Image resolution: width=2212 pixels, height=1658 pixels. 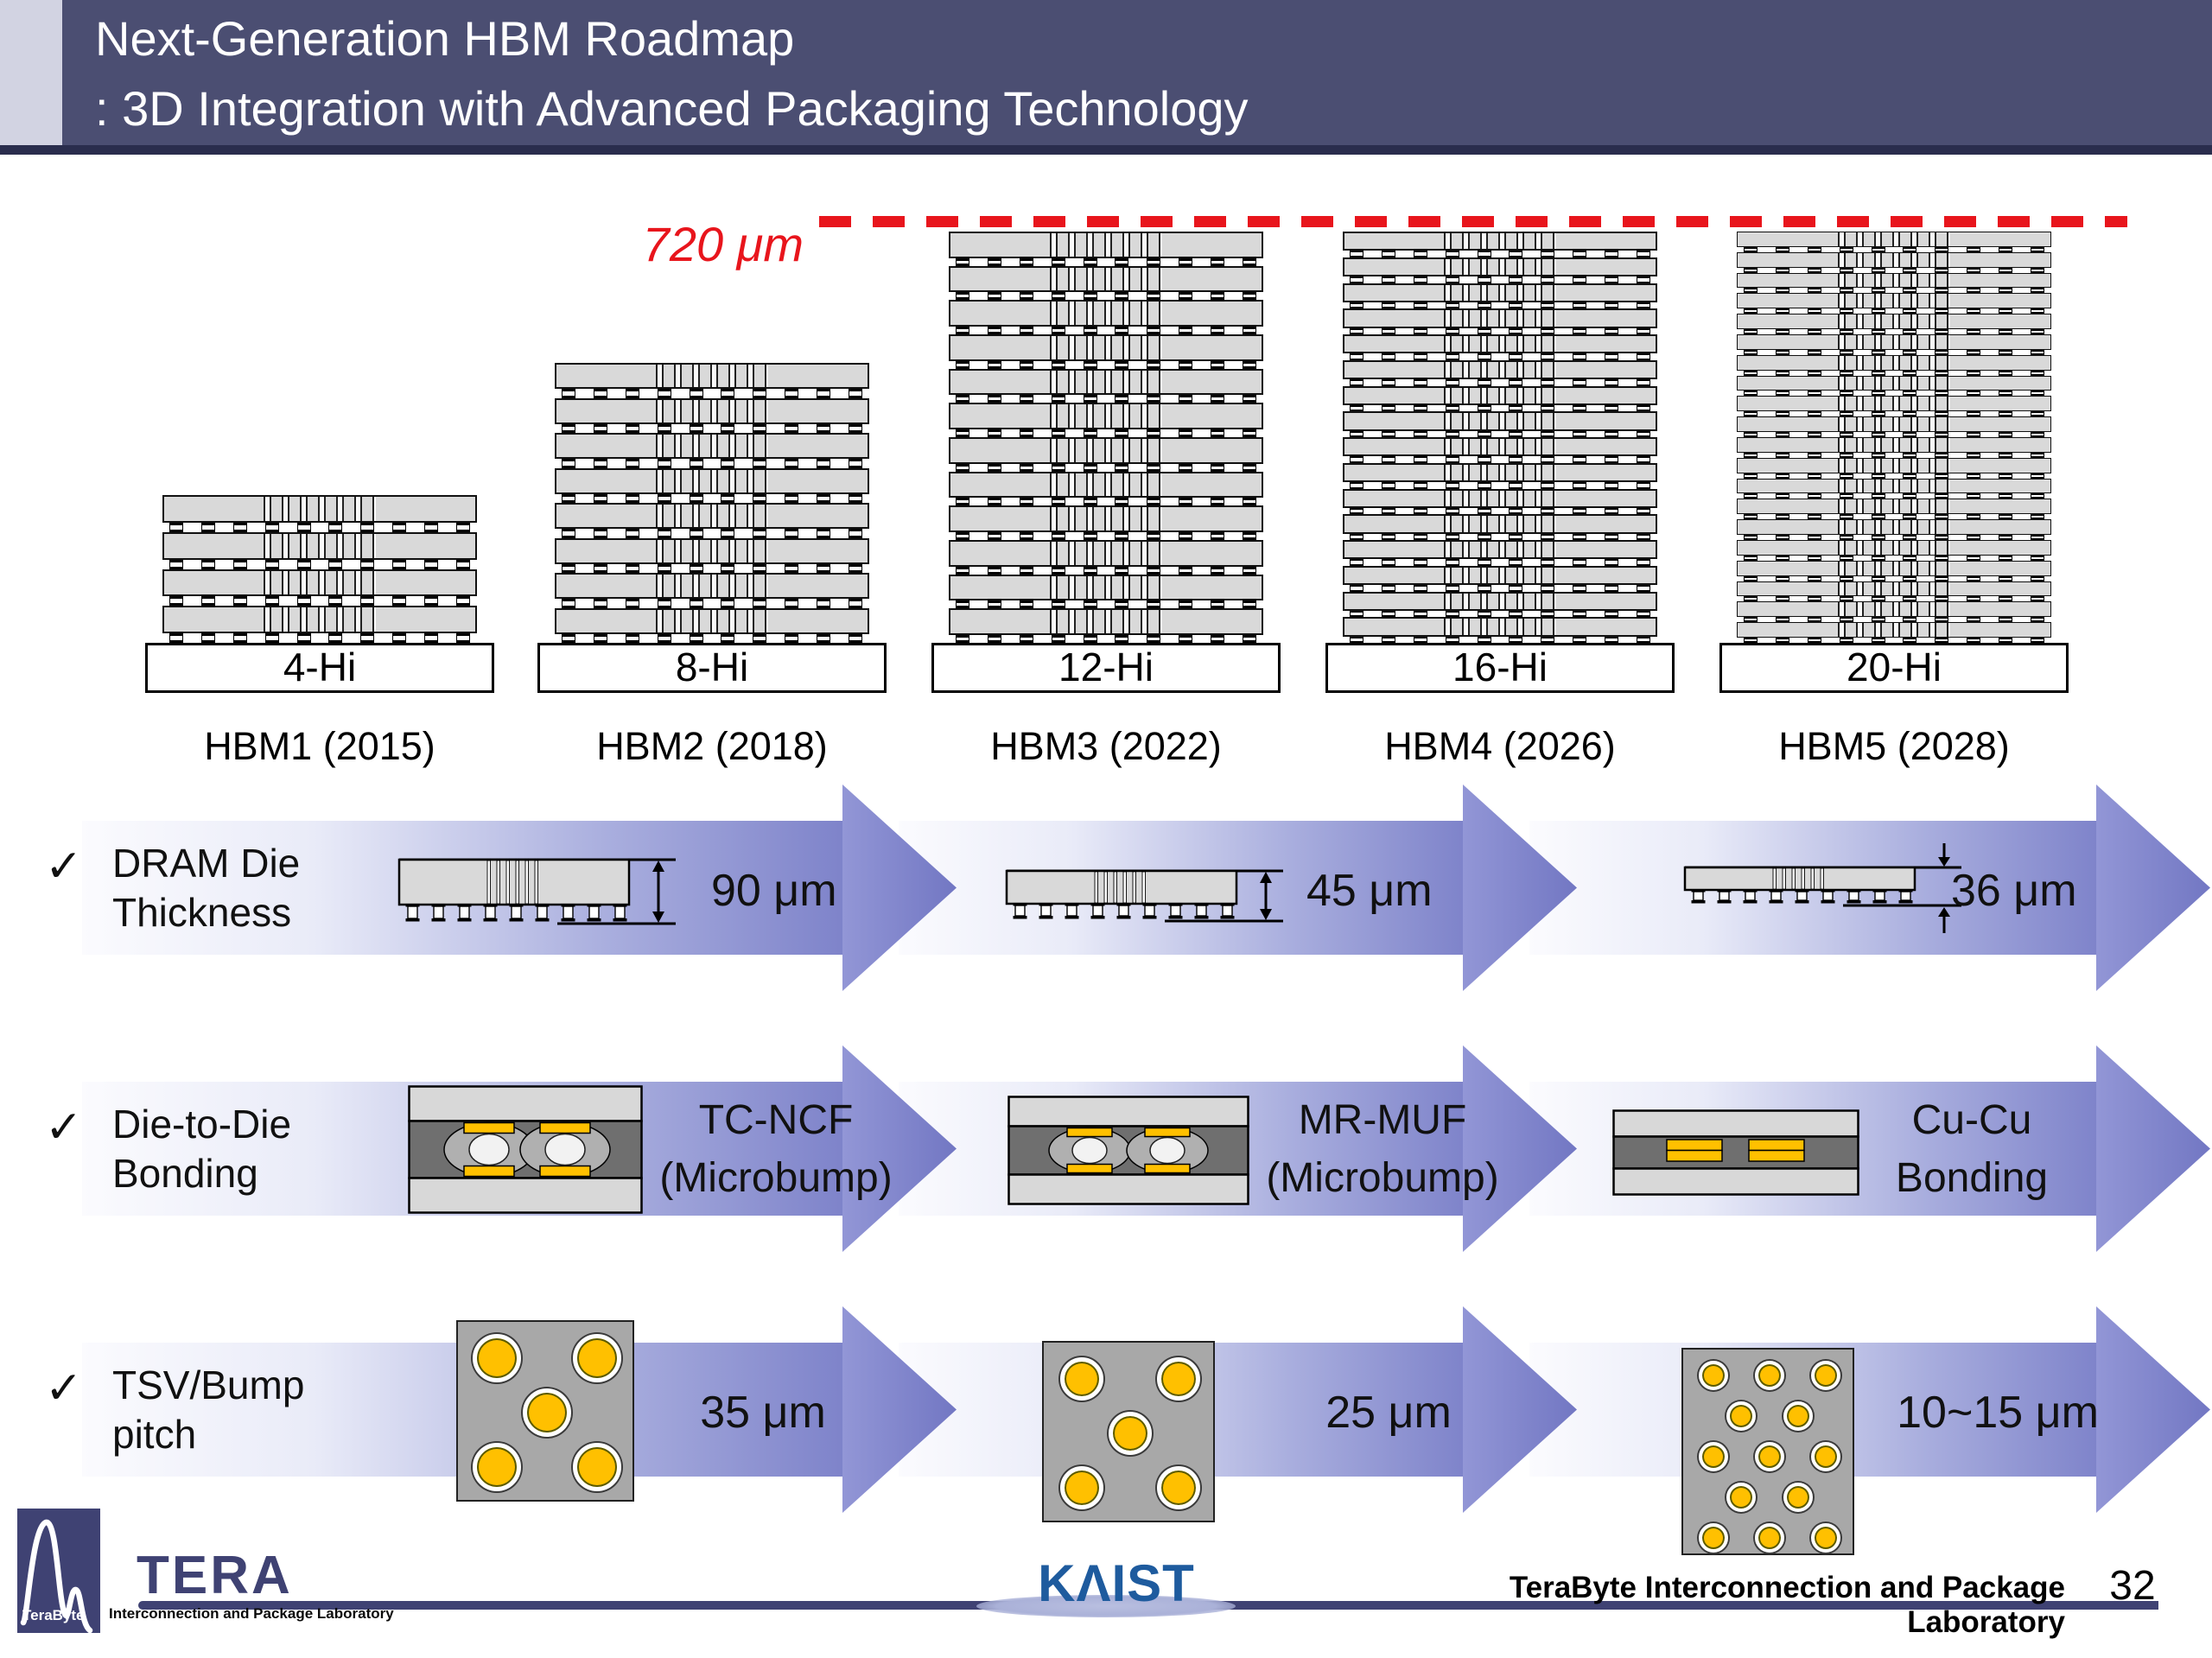 What do you see at coordinates (2132, 1586) in the screenshot?
I see `page-number: 32` at bounding box center [2132, 1586].